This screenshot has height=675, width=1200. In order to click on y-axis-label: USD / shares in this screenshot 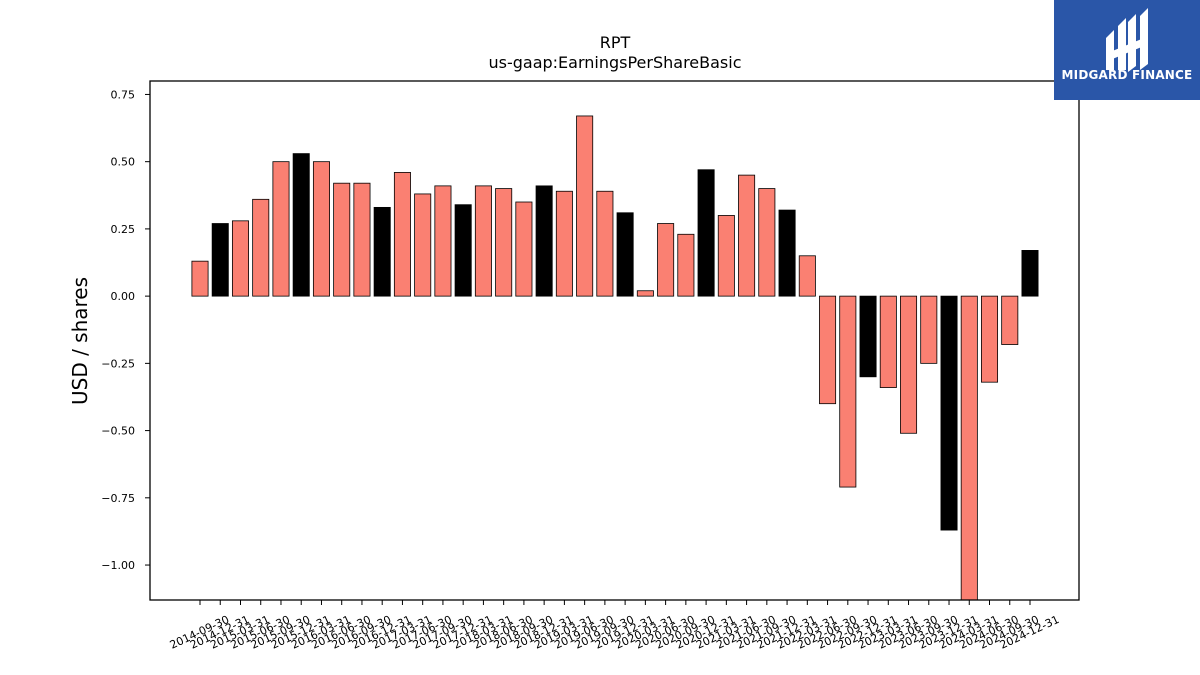, I will do `click(80, 341)`.